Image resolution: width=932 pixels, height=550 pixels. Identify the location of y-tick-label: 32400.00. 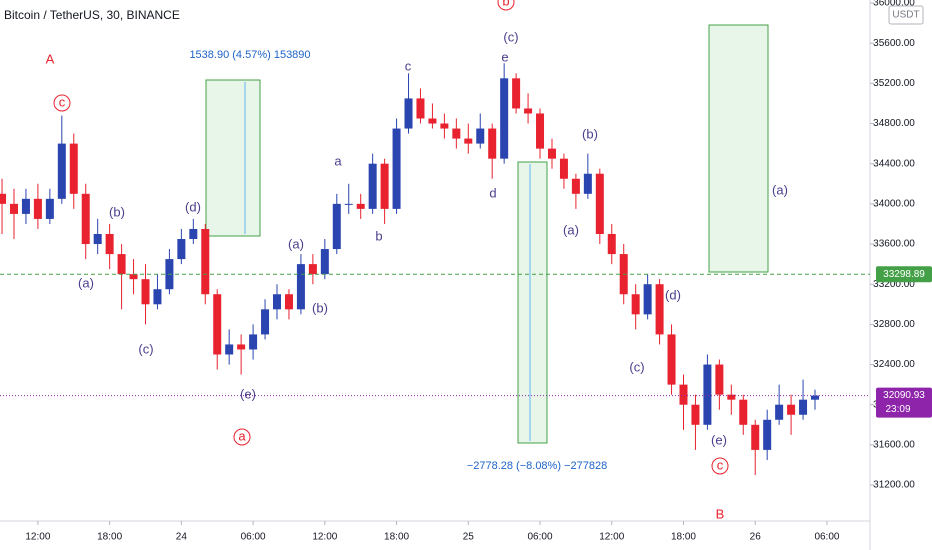
(894, 364).